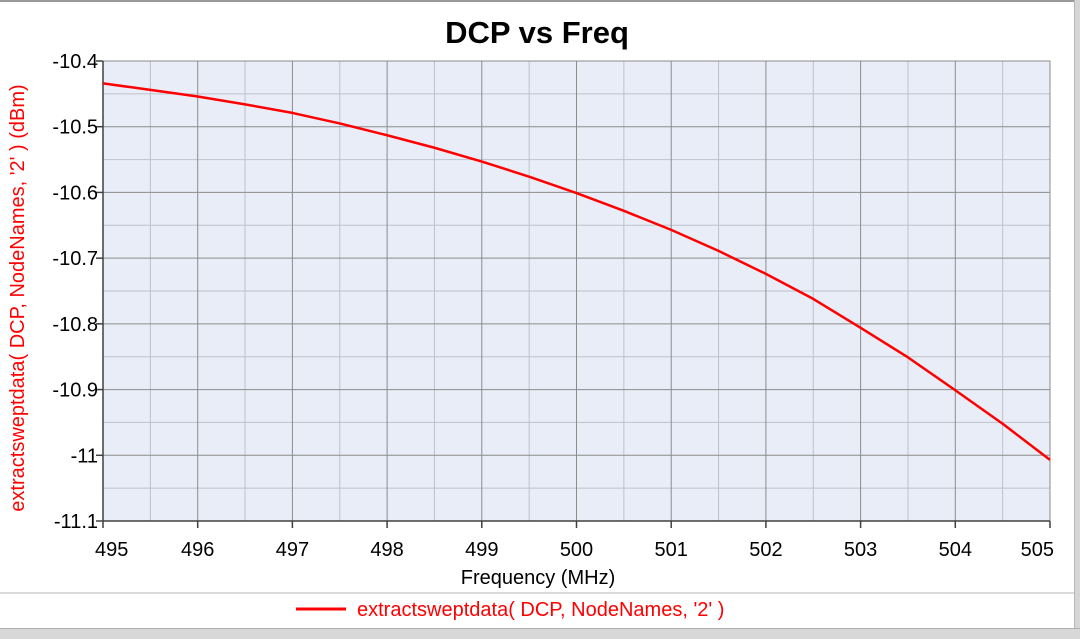 This screenshot has width=1080, height=639. What do you see at coordinates (197, 550) in the screenshot?
I see `x-tick-label: 496` at bounding box center [197, 550].